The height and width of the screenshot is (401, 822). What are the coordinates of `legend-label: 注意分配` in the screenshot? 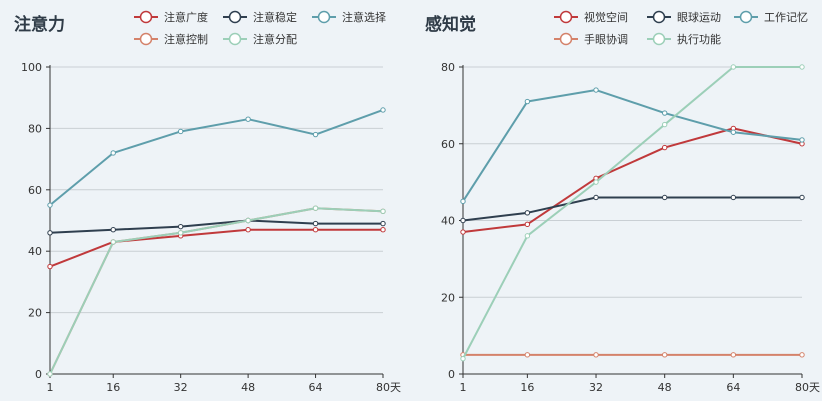 It's located at (275, 39).